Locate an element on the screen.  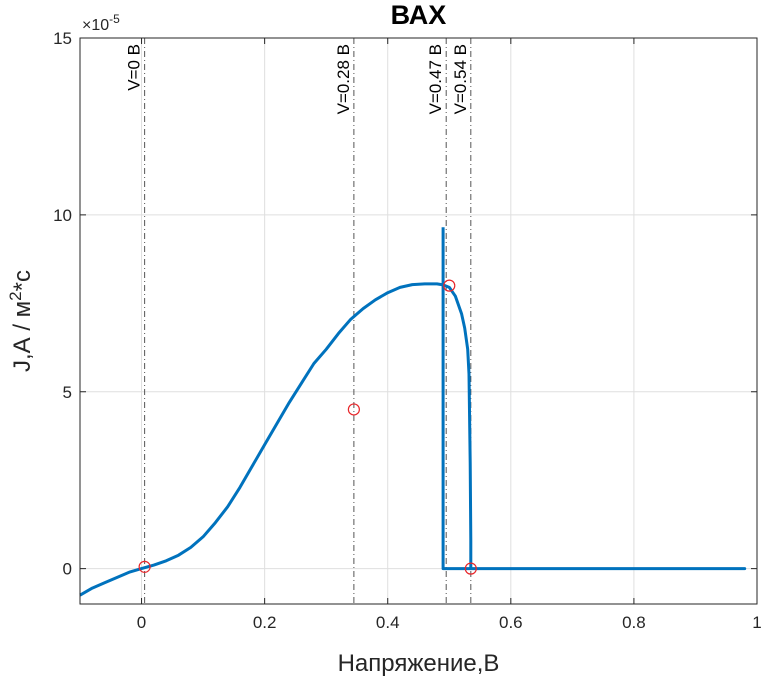
chart-title: ВАХ is located at coordinates (419, 15).